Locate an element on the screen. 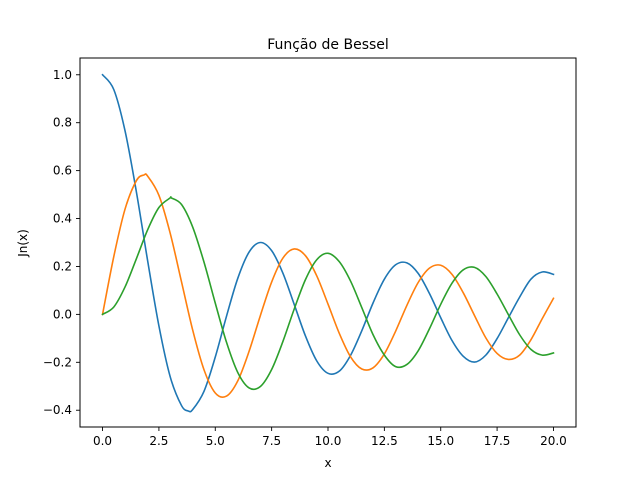  x-tick-label: 0.0 is located at coordinates (102, 441).